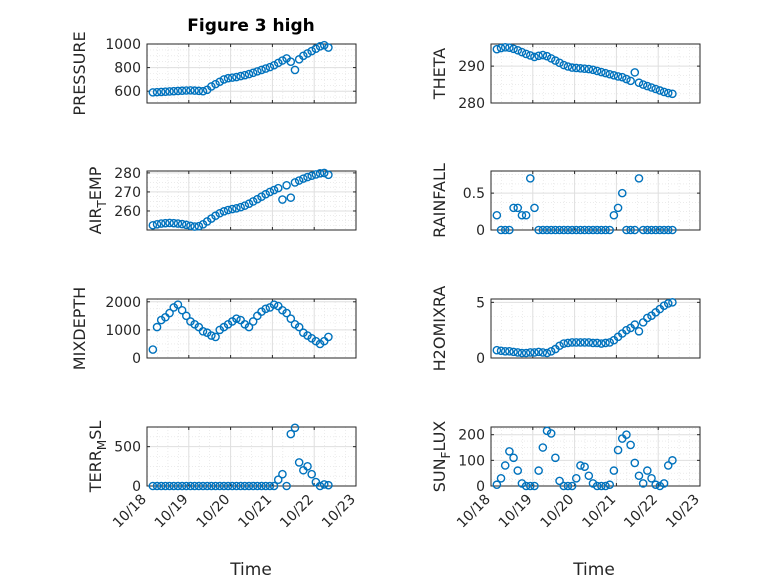 The width and height of the screenshot is (778, 583). What do you see at coordinates (250, 570) in the screenshot?
I see `x-axis-label-left: Time` at bounding box center [250, 570].